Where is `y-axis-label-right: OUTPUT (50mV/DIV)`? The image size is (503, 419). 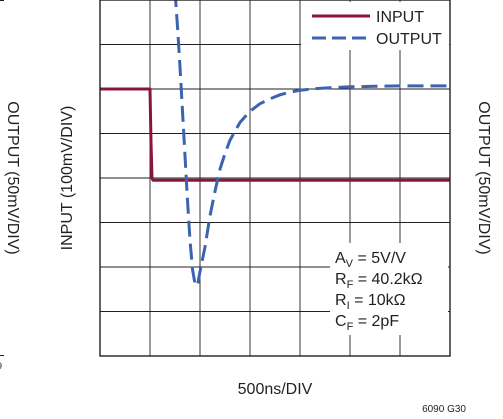 y-axis-label-right: OUTPUT (50mV/DIV) is located at coordinates (483, 178).